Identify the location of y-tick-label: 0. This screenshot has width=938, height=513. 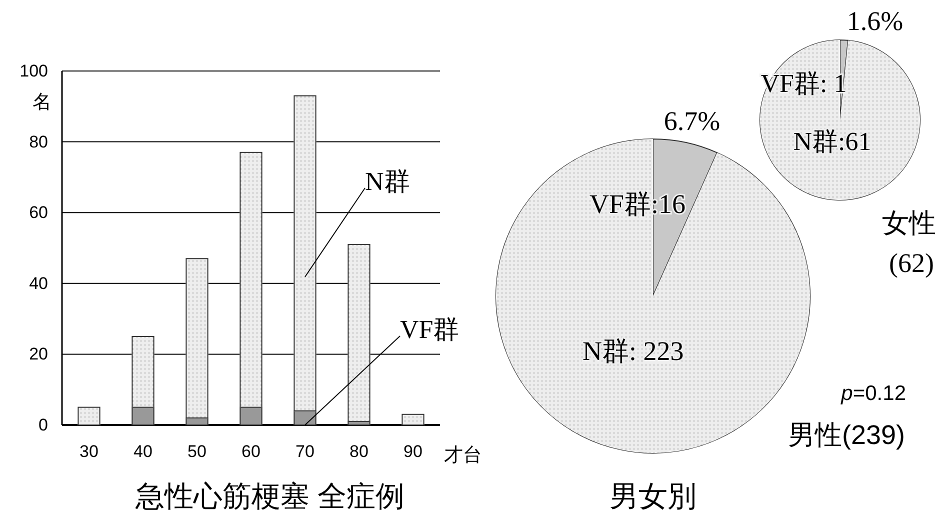
(43, 424).